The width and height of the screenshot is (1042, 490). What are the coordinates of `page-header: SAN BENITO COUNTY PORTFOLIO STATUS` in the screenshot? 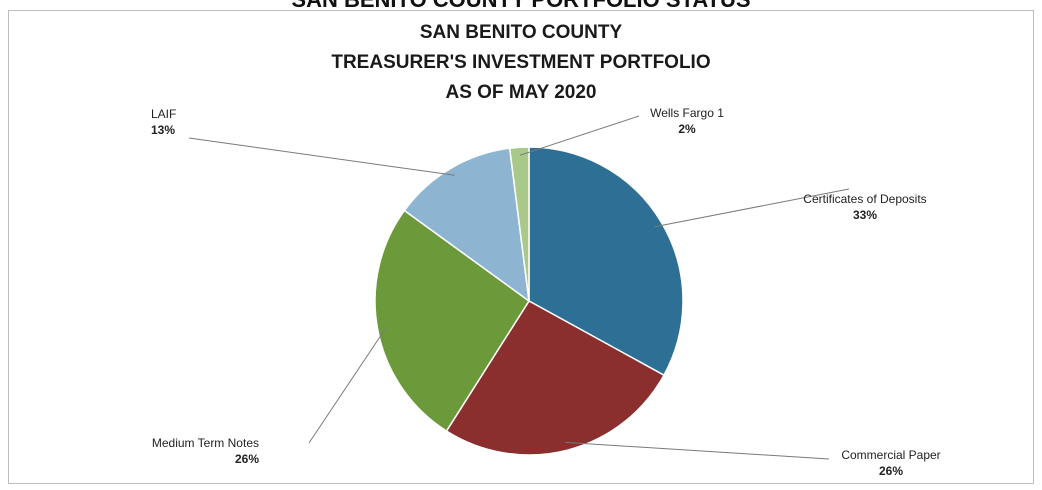 It's located at (521, 6).